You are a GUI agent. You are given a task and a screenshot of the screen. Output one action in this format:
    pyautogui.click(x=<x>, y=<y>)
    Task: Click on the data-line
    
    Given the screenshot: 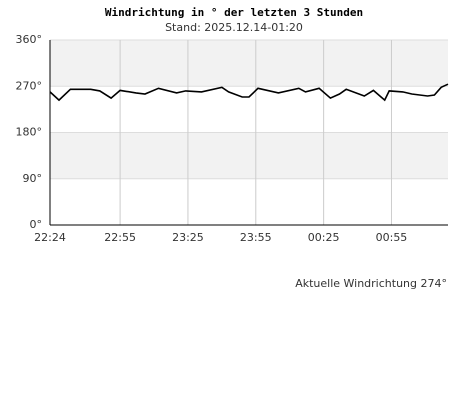 What is the action you would take?
    pyautogui.click(x=249, y=92)
    